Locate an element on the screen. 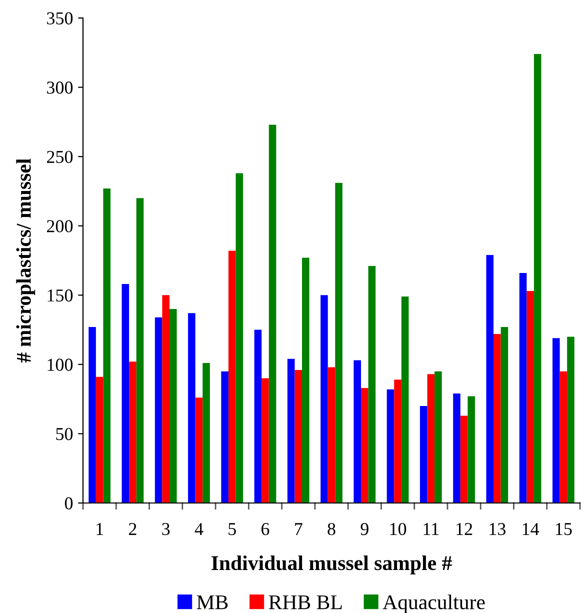 The width and height of the screenshot is (585, 613). x-tick-label: 8 is located at coordinates (332, 529).